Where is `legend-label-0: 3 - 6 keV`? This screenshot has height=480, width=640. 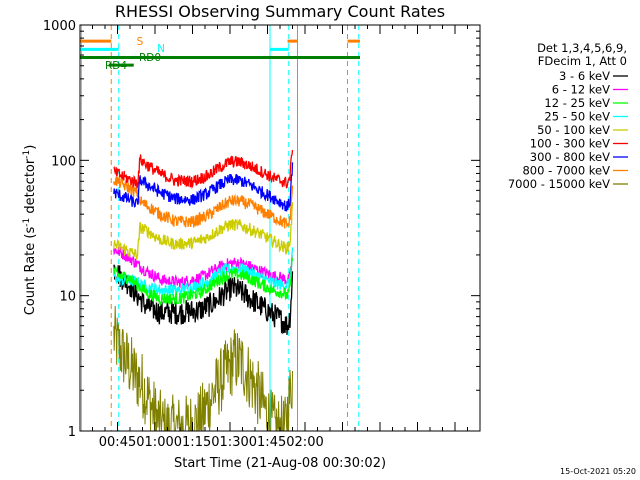
legend-label-0: 3 - 6 keV is located at coordinates (584, 76).